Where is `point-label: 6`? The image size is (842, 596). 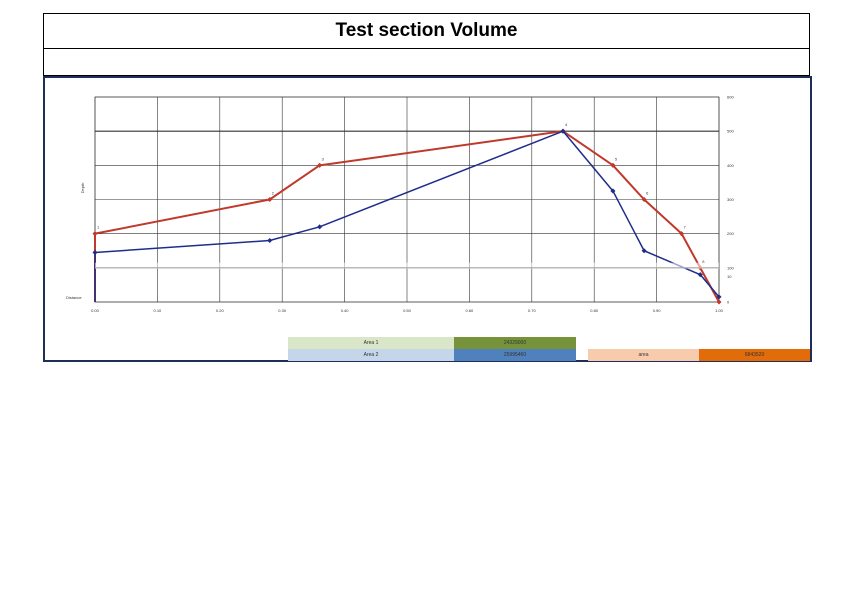 point-label: 6 is located at coordinates (647, 193).